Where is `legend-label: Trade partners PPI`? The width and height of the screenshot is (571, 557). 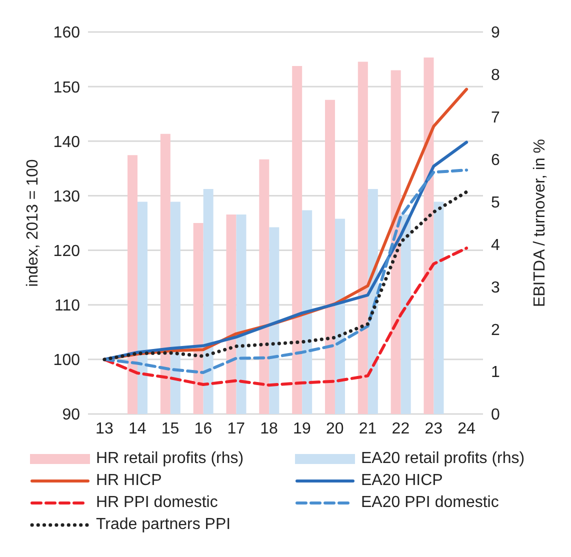
legend-label: Trade partners PPI is located at coordinates (163, 525).